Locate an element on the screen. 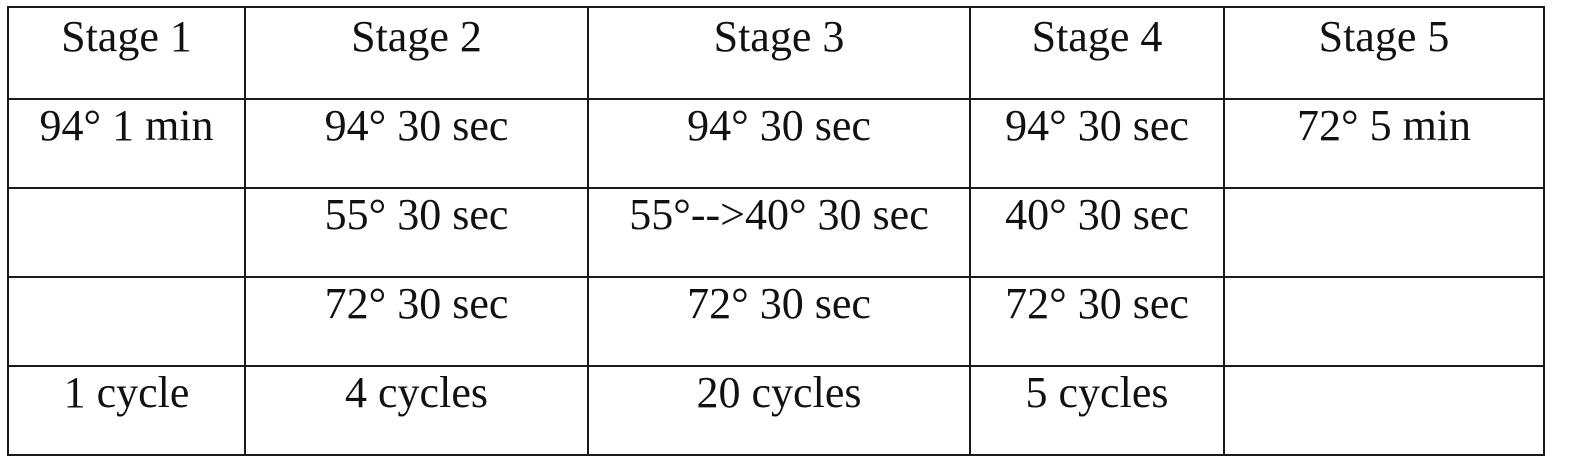  header-cell: Stage 2 is located at coordinates (416, 53).